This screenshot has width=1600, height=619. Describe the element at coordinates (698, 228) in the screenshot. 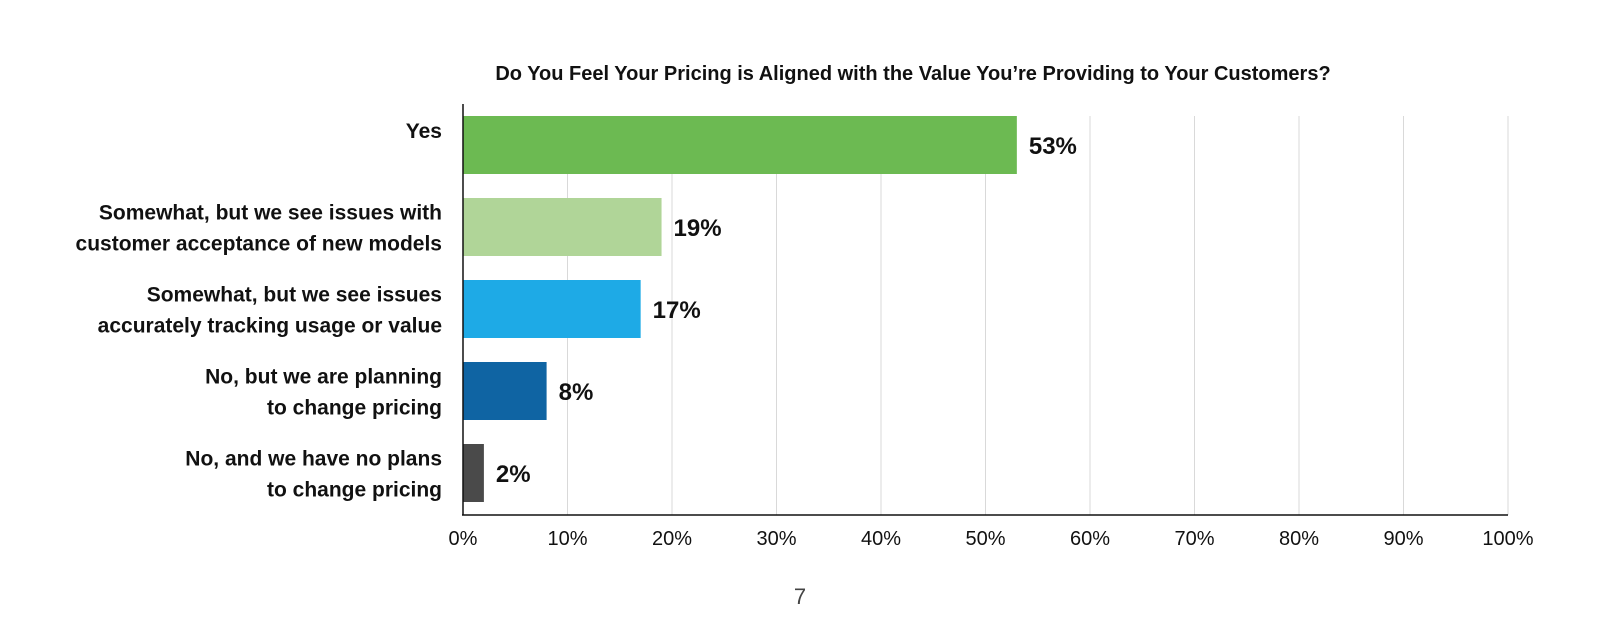

I see `data-label: 19%` at that location.